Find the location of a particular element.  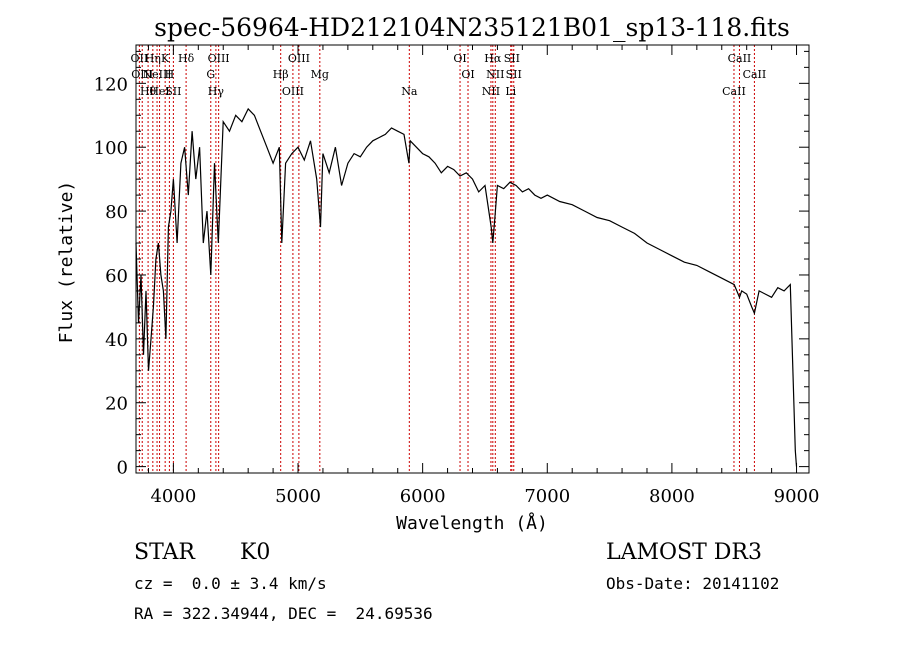

object-subclass: K0 is located at coordinates (255, 552).